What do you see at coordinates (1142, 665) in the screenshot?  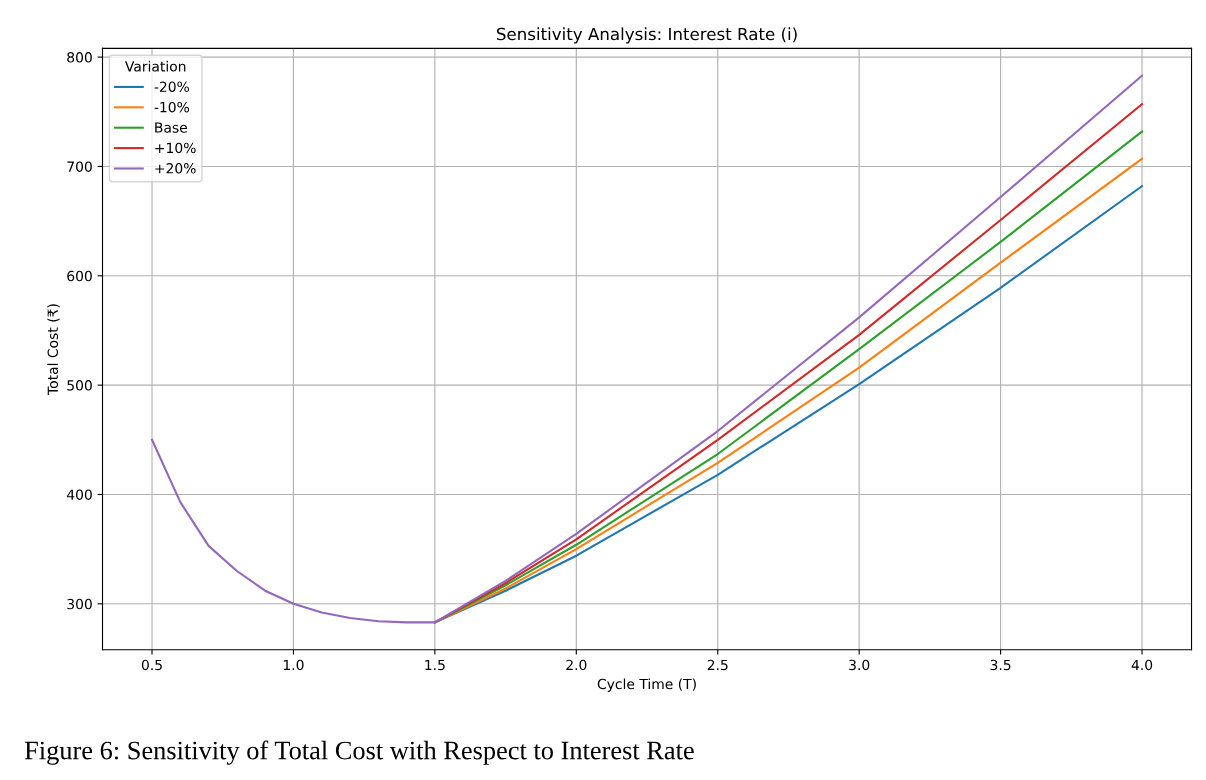 I see `x-tick-label: 4.0` at bounding box center [1142, 665].